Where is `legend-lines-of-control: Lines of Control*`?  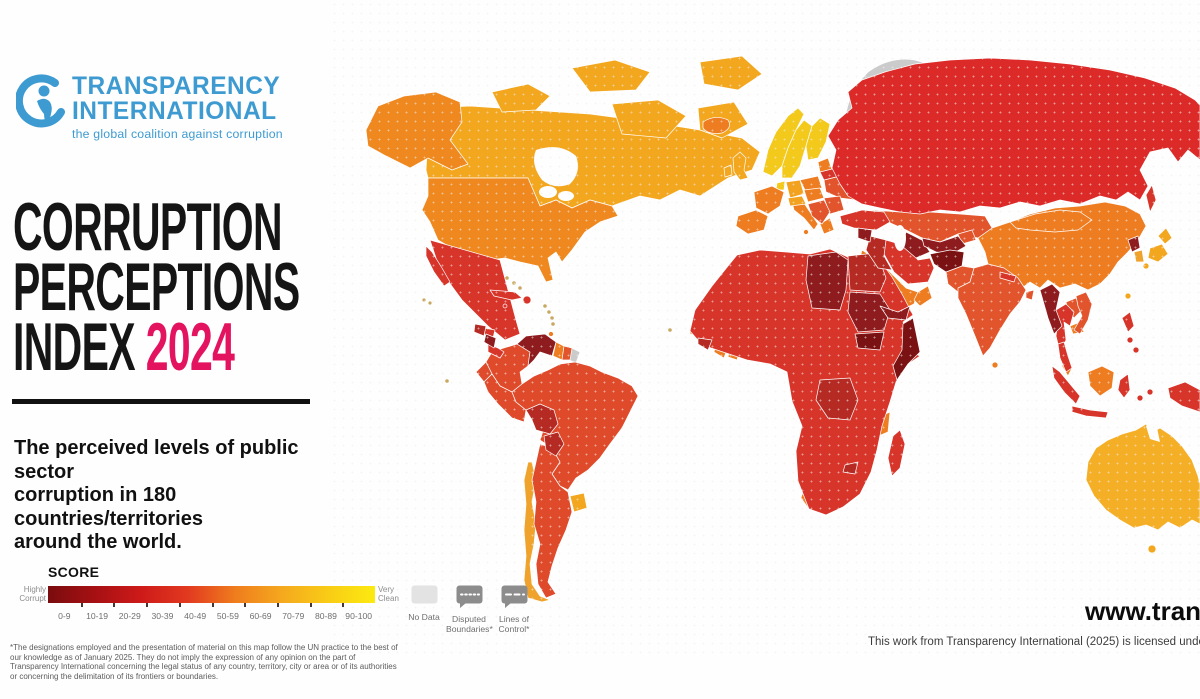
legend-lines-of-control: Lines of Control* is located at coordinates (514, 609).